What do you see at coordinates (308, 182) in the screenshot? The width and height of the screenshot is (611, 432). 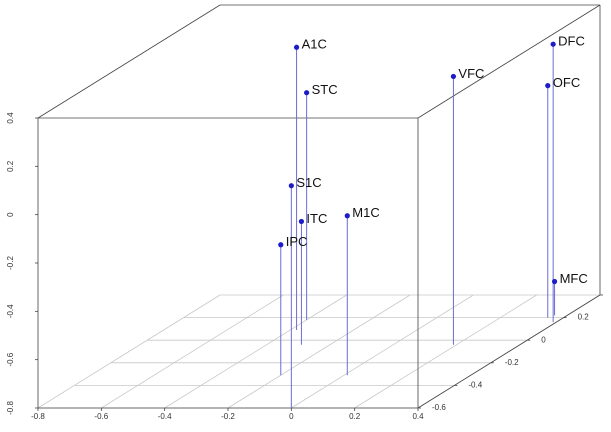 I see `point-label: S1C` at bounding box center [308, 182].